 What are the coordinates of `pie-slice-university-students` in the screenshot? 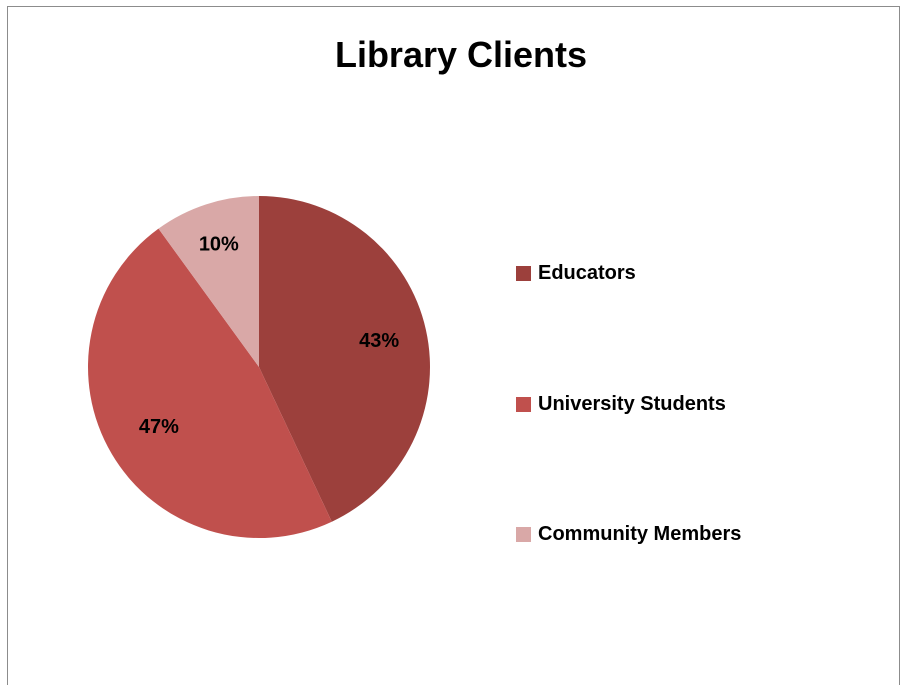 It's located at (209, 383).